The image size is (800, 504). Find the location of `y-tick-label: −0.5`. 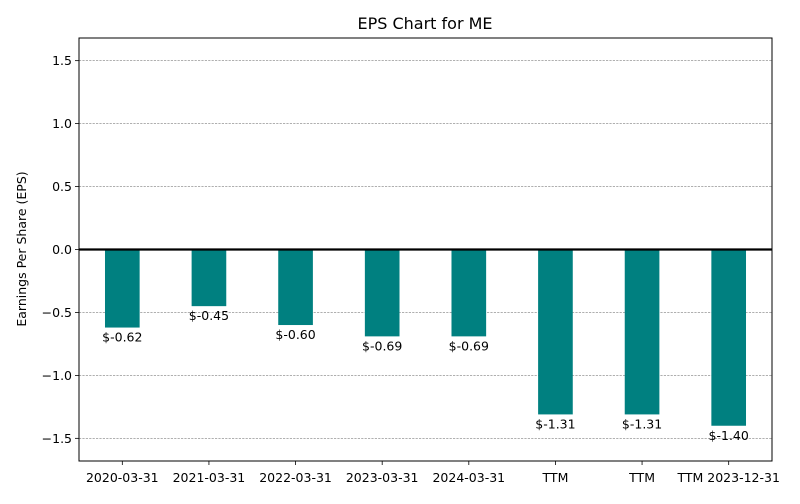

y-tick-label: −0.5 is located at coordinates (57, 312).